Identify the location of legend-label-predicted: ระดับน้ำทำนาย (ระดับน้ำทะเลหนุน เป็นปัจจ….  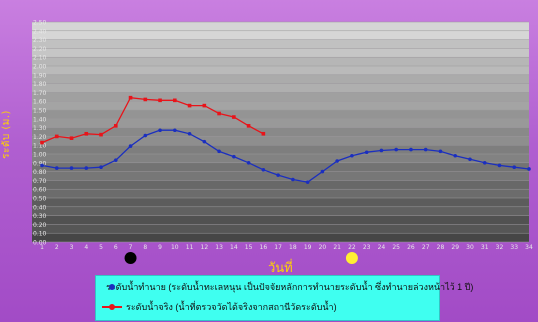
(290, 287).